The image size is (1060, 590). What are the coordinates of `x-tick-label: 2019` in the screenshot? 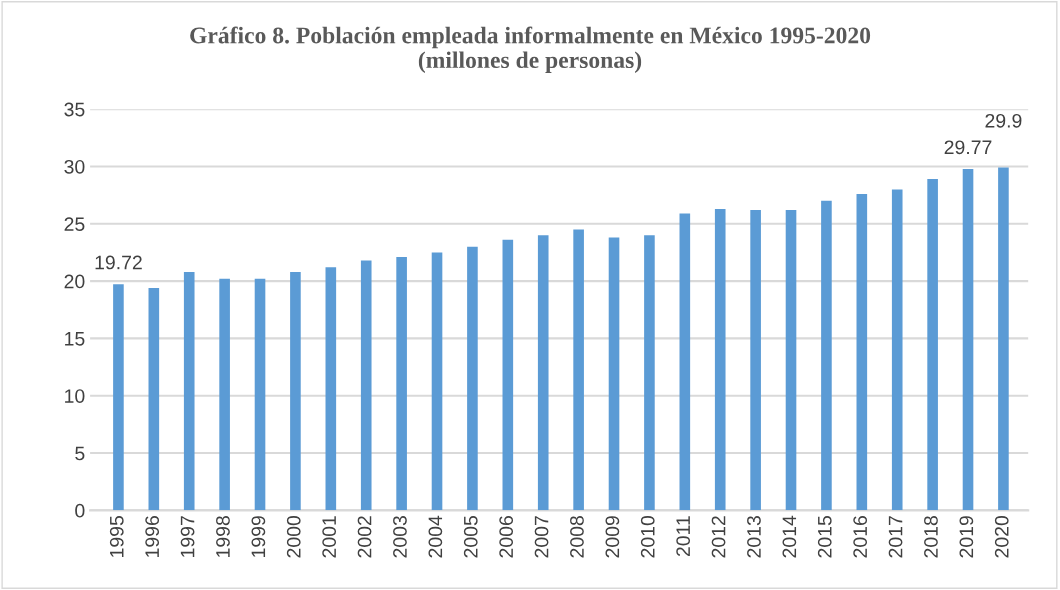 It's located at (966, 537).